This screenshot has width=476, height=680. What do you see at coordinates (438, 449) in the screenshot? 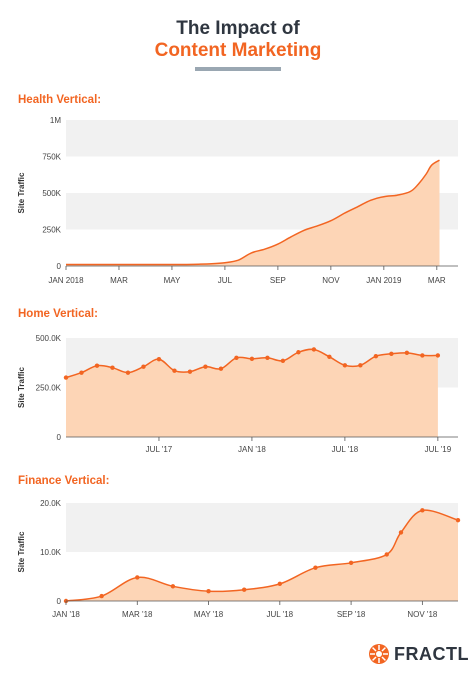
I see `x-tick-label: JUL '19` at bounding box center [438, 449].